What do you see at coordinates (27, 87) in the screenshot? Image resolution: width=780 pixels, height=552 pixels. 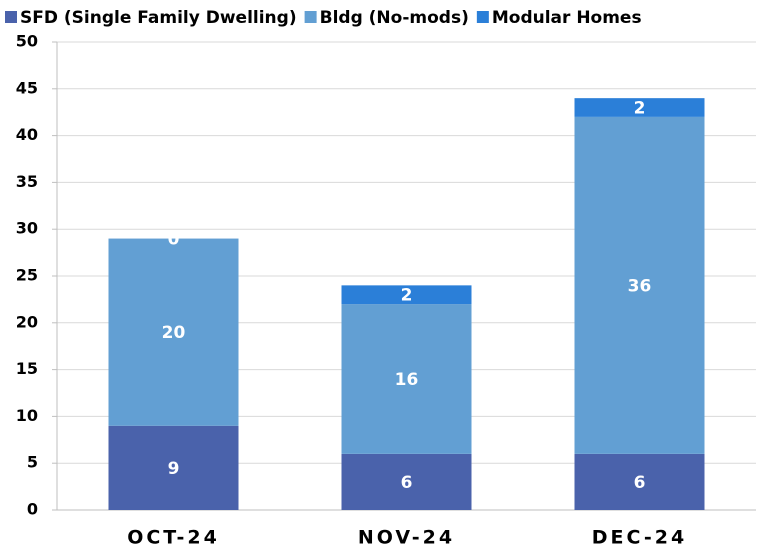 I see `y-tick-label: 45` at bounding box center [27, 87].